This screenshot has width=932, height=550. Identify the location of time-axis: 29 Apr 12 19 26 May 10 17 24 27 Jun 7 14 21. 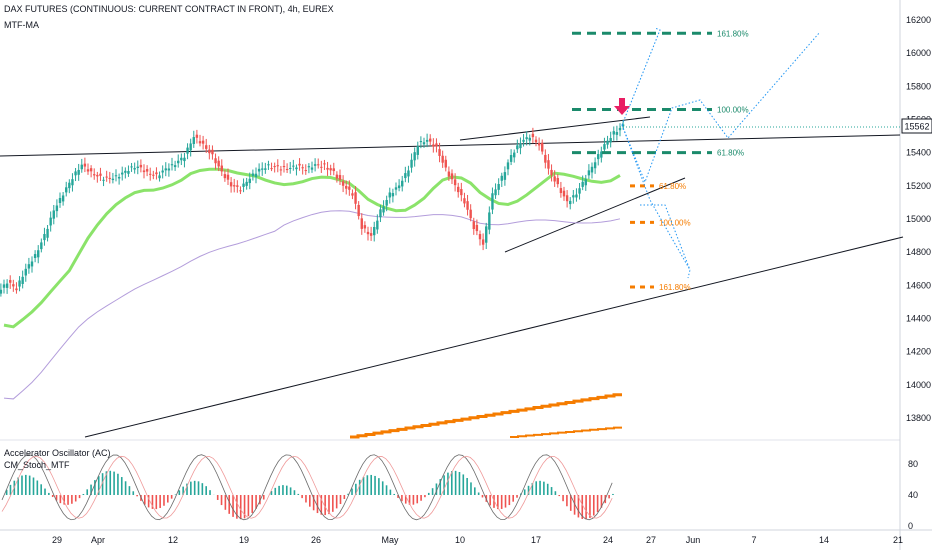
(477, 540).